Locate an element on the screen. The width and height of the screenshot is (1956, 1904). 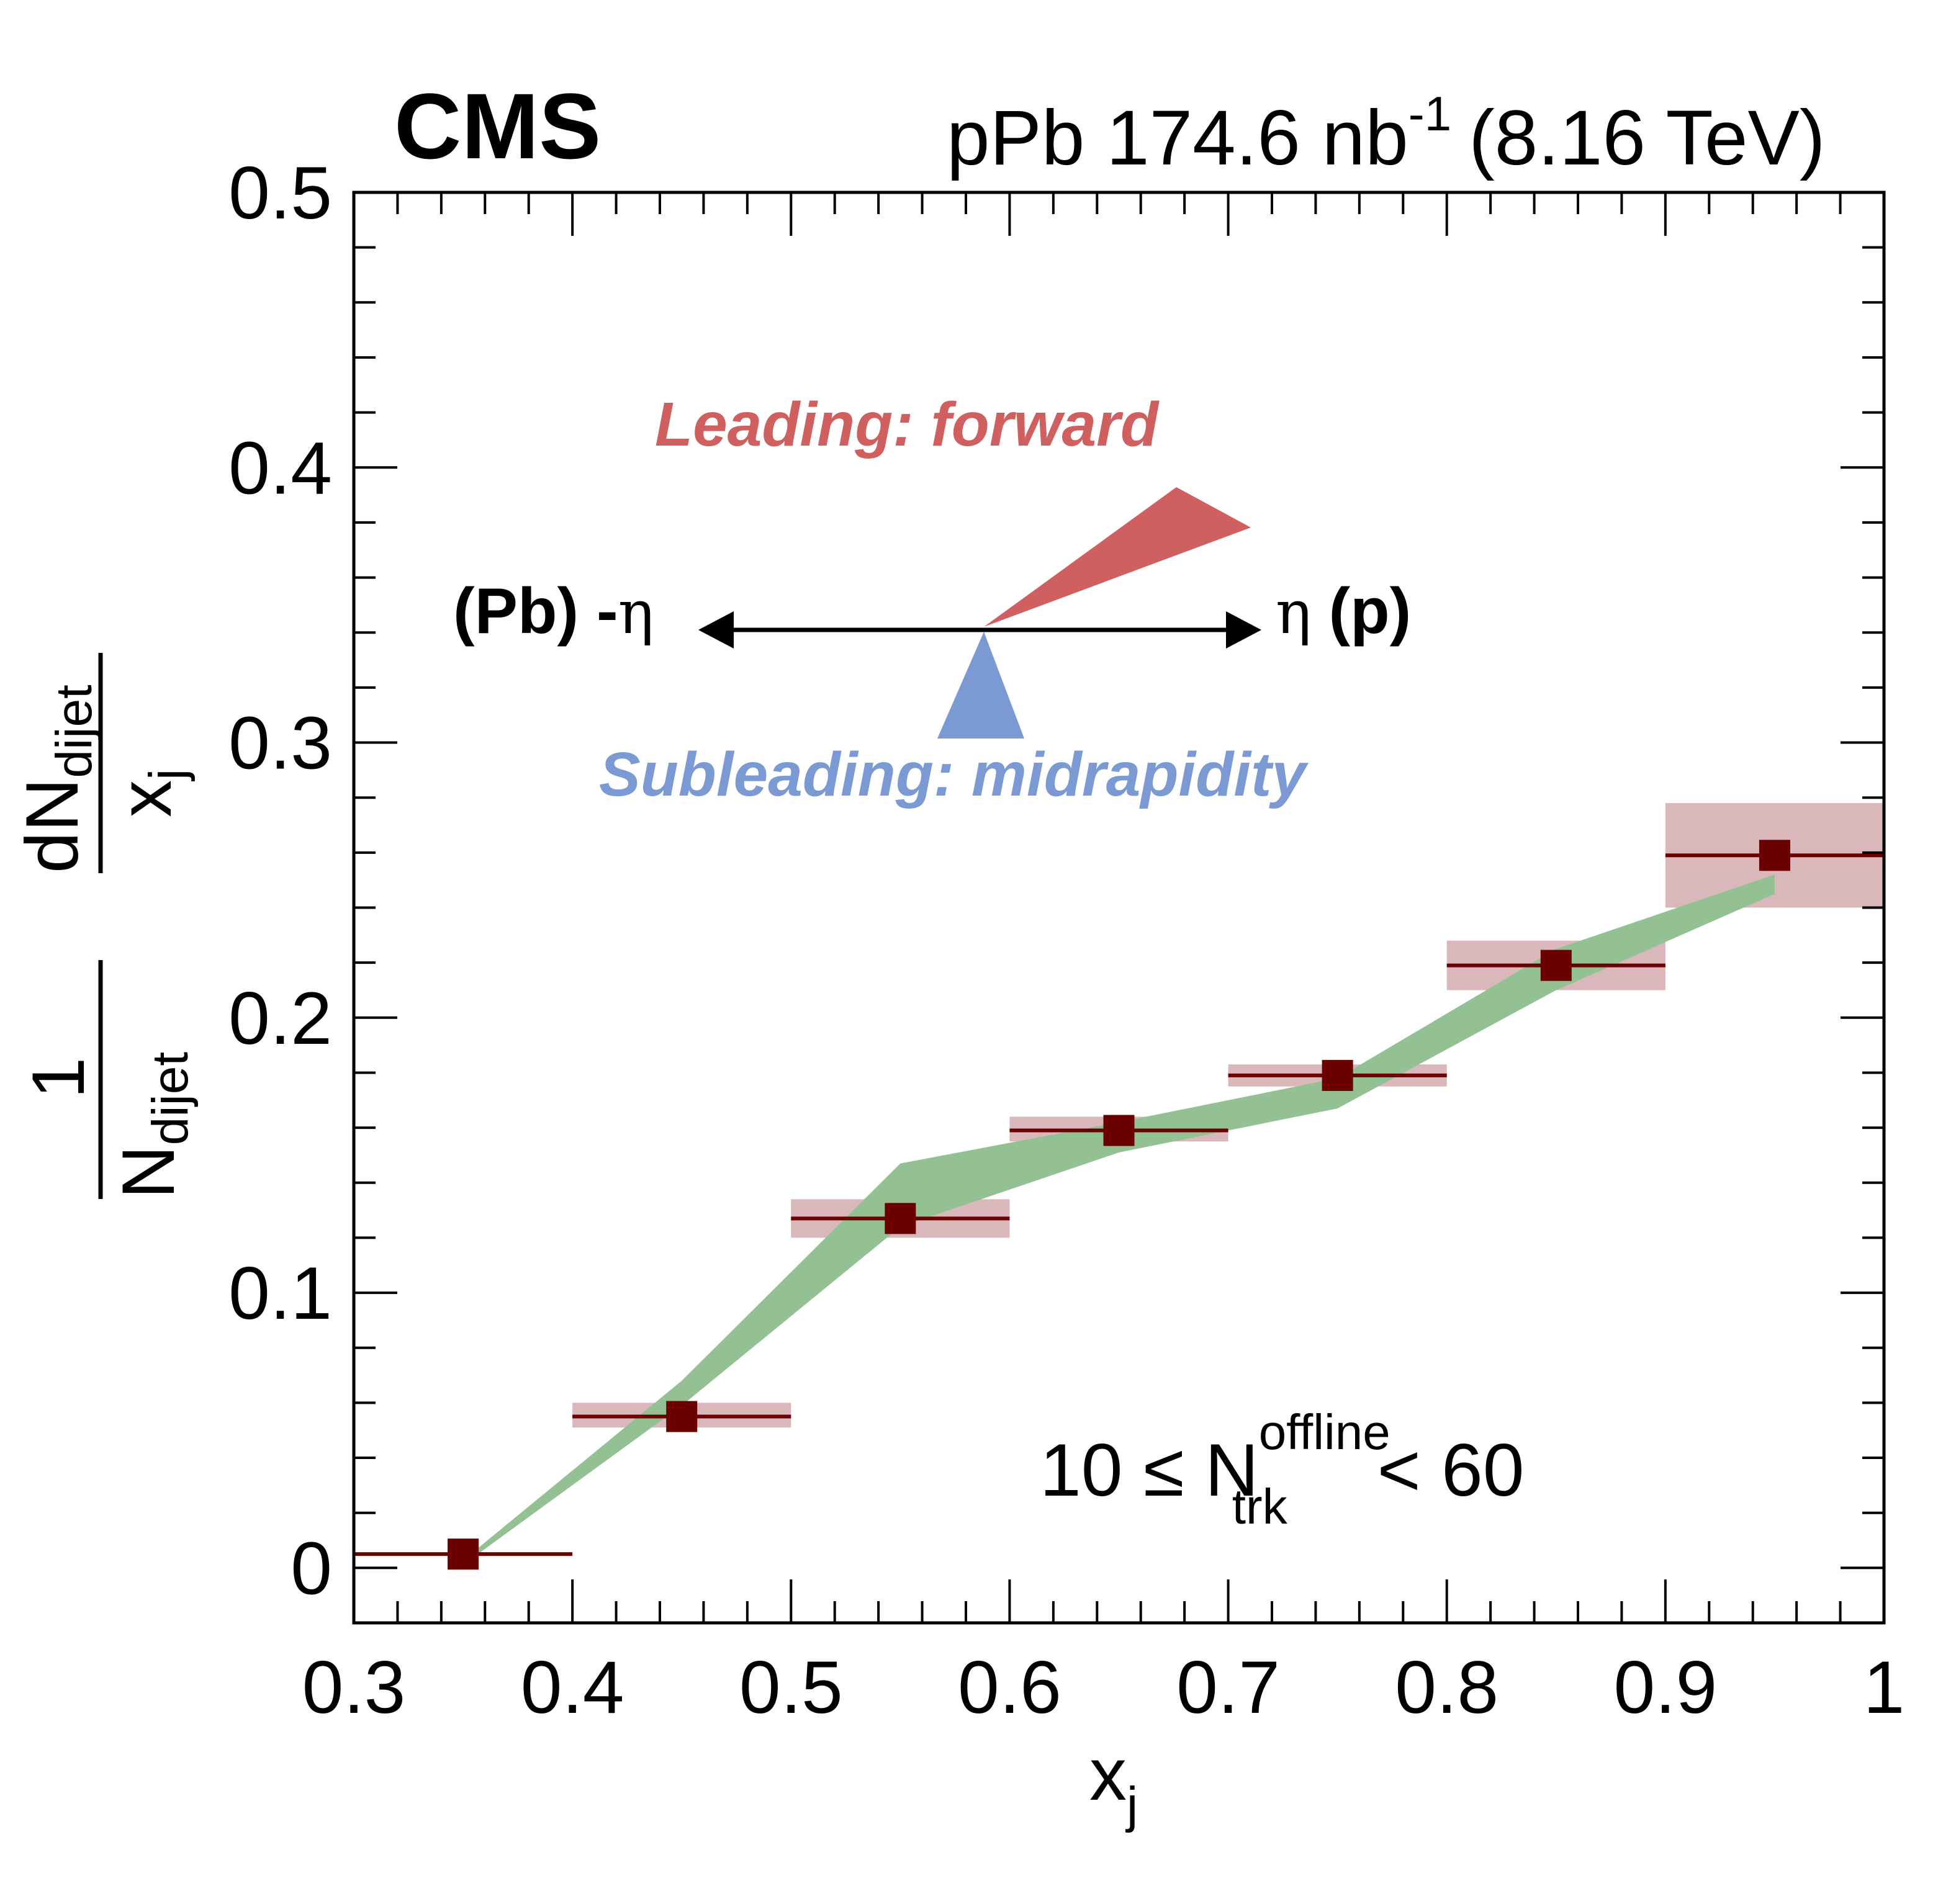
lumi-prefix: pPb 174.6 nb is located at coordinates (1177, 138).